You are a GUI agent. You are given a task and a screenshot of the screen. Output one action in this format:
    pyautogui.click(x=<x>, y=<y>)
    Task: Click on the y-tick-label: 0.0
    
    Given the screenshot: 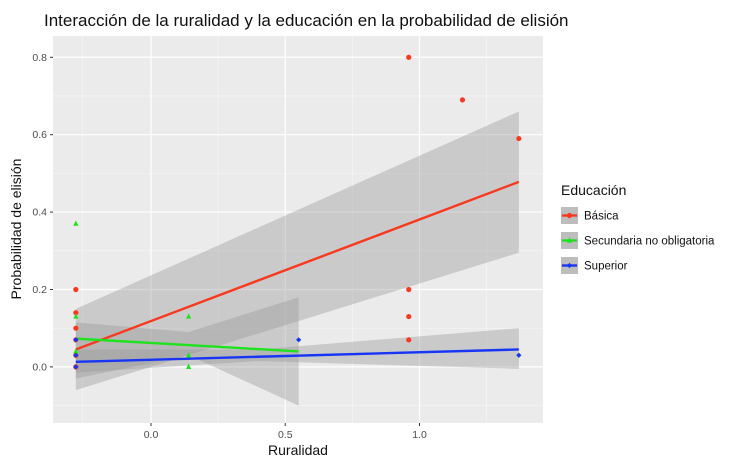 What is the action you would take?
    pyautogui.click(x=39, y=367)
    